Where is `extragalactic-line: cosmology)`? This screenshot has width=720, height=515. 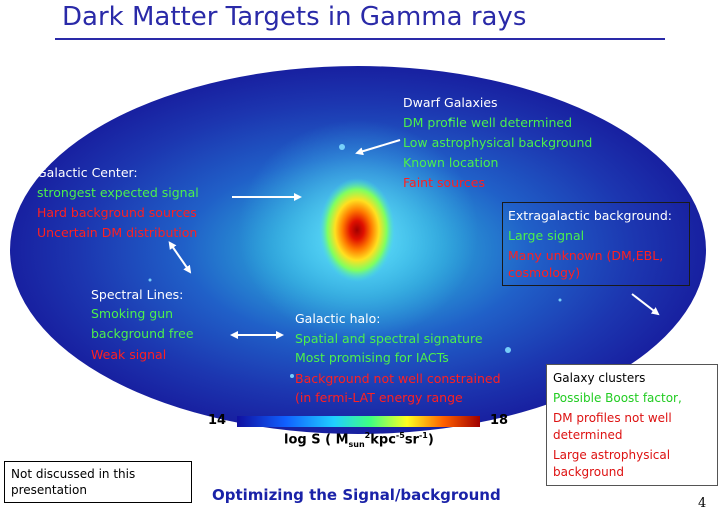
extragalactic-line: cosmology) is located at coordinates (544, 272).